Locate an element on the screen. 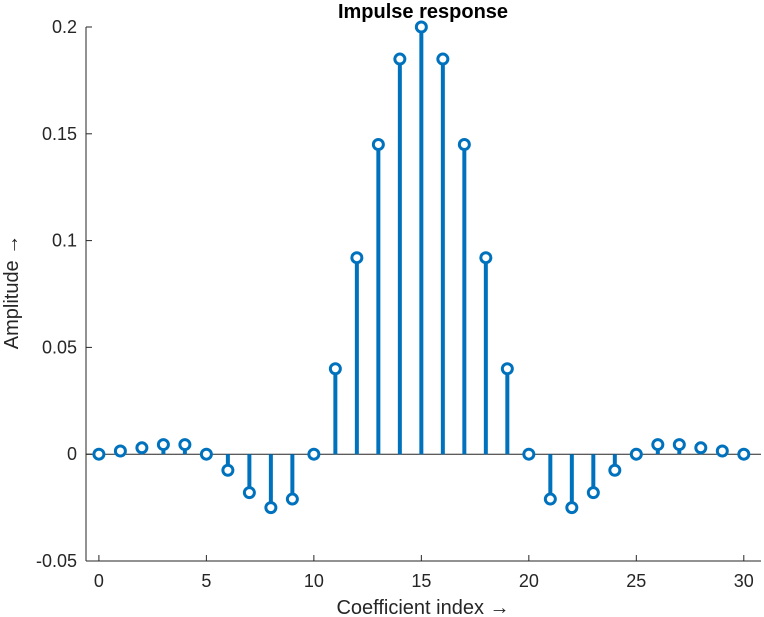 This screenshot has width=764, height=617. y-tick-label: 0.1 is located at coordinates (64, 241).